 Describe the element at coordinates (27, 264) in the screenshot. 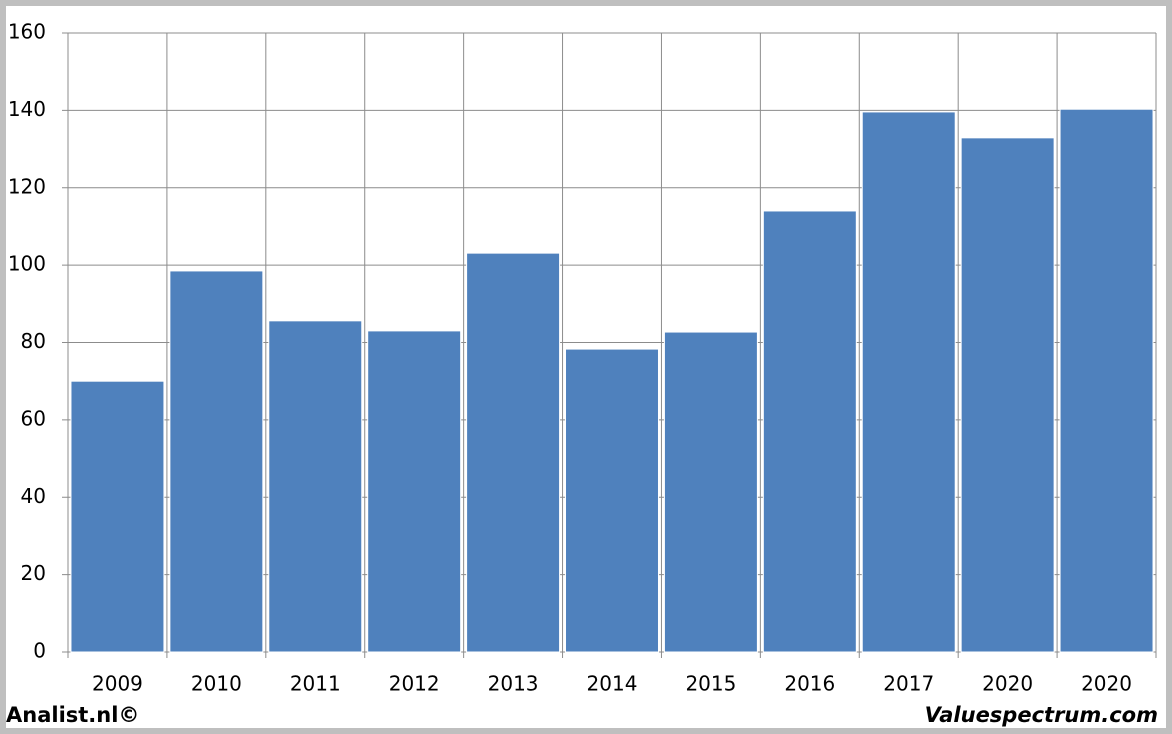

I see `y-tick-label: 100` at that location.